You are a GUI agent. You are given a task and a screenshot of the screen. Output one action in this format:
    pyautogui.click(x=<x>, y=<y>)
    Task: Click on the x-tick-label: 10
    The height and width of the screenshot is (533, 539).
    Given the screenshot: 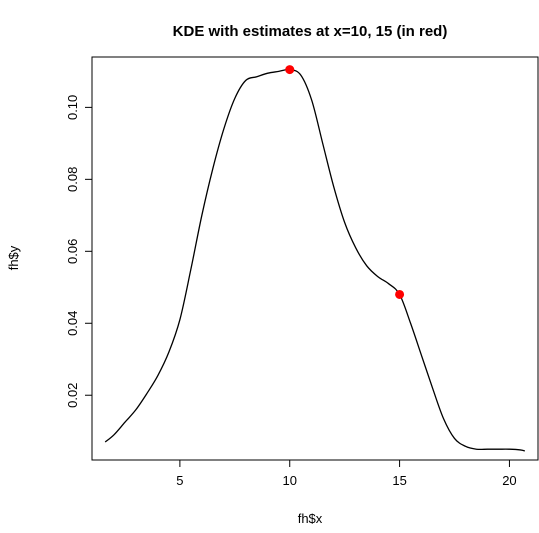 What is the action you would take?
    pyautogui.click(x=289, y=480)
    